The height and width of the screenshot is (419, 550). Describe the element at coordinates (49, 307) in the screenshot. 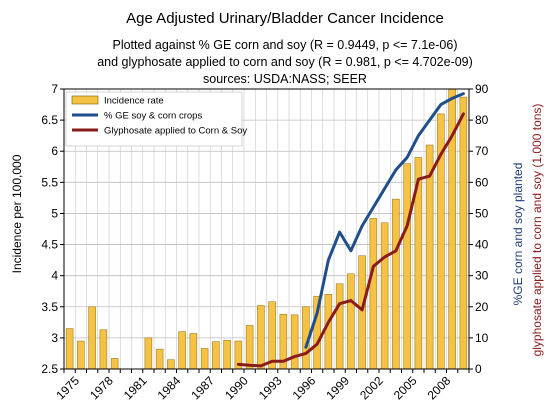

I see `left-tick-label: 3.5` at that location.